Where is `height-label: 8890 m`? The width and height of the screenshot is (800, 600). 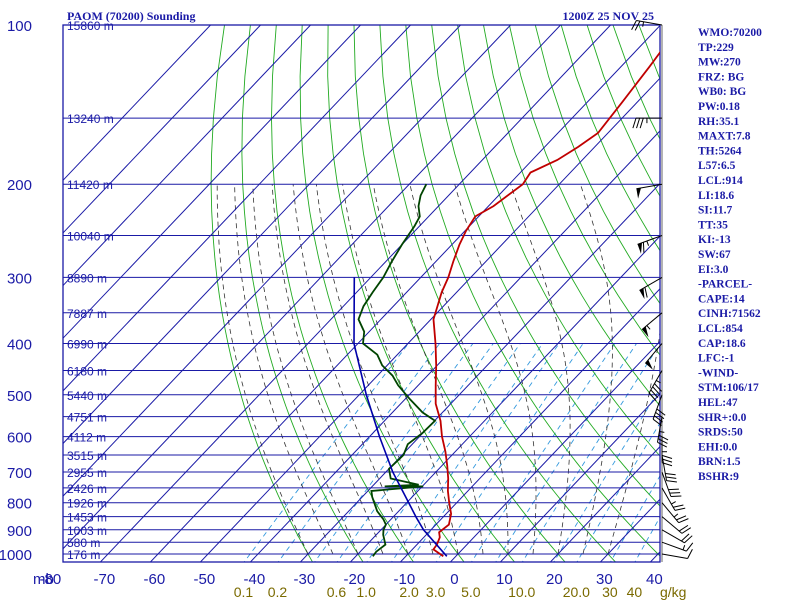 height-label: 8890 m is located at coordinates (87, 278).